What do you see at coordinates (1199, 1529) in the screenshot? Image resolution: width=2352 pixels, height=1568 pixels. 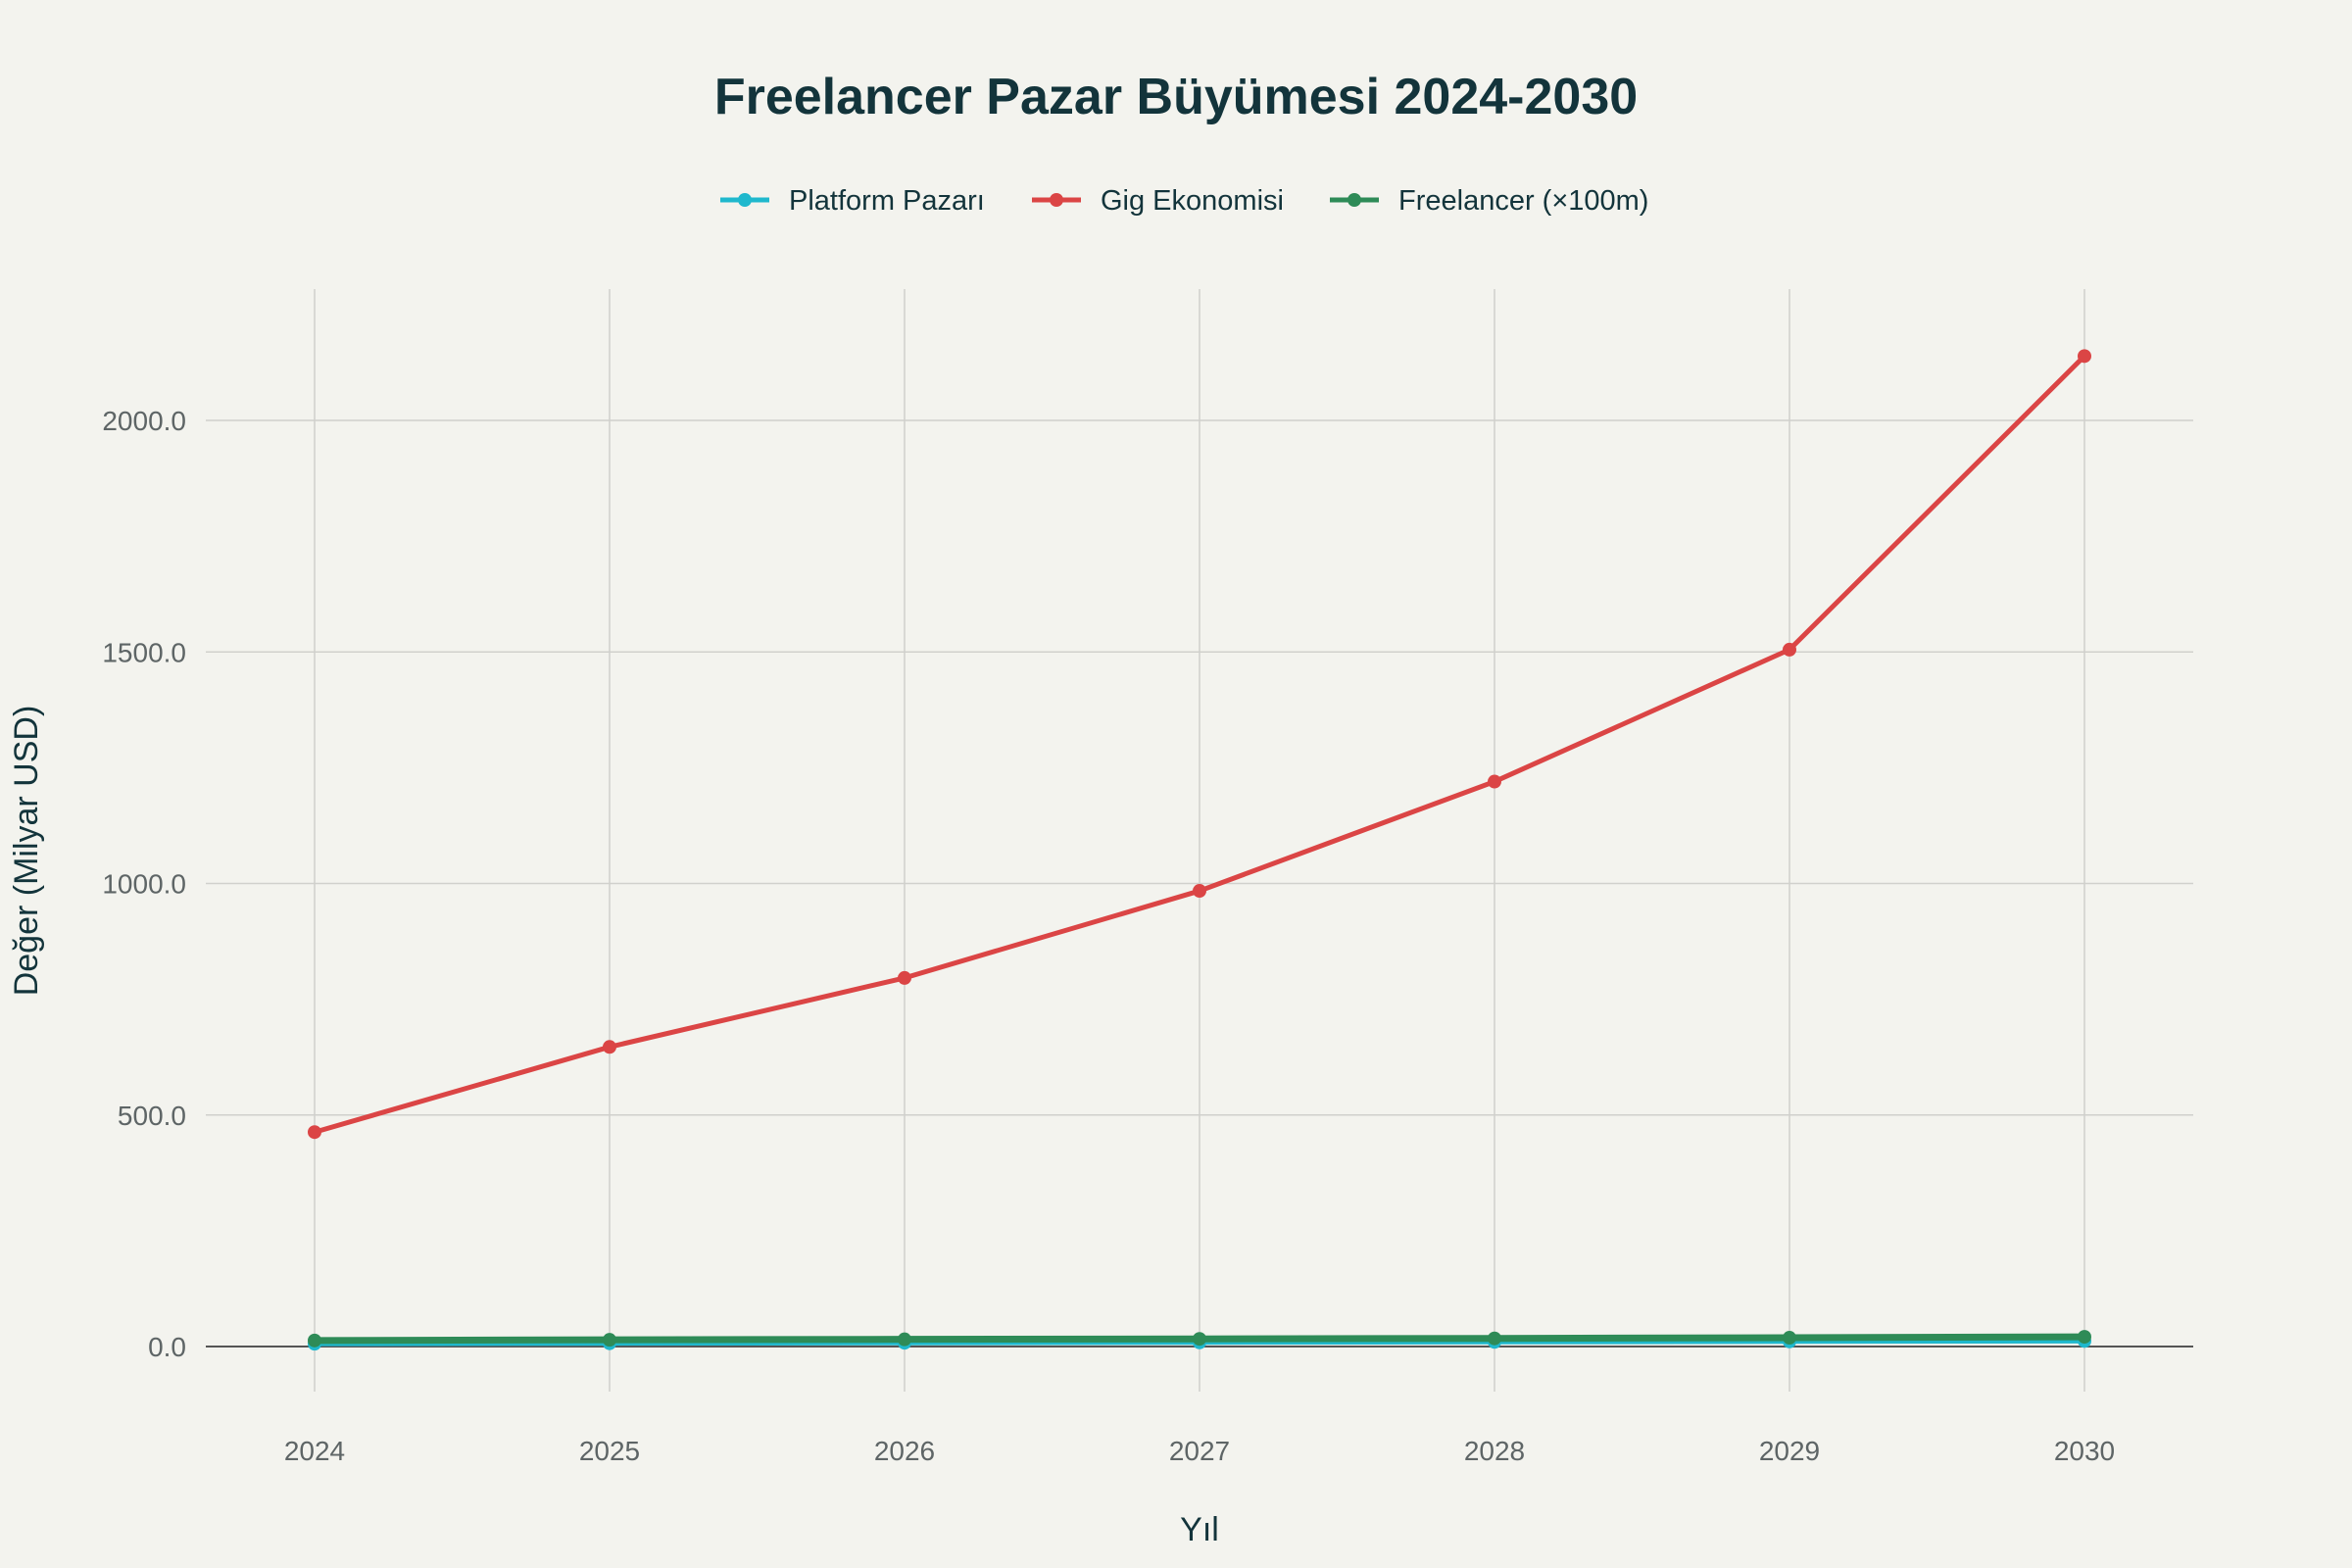 I see `x-axis-label: Yıl` at bounding box center [1199, 1529].